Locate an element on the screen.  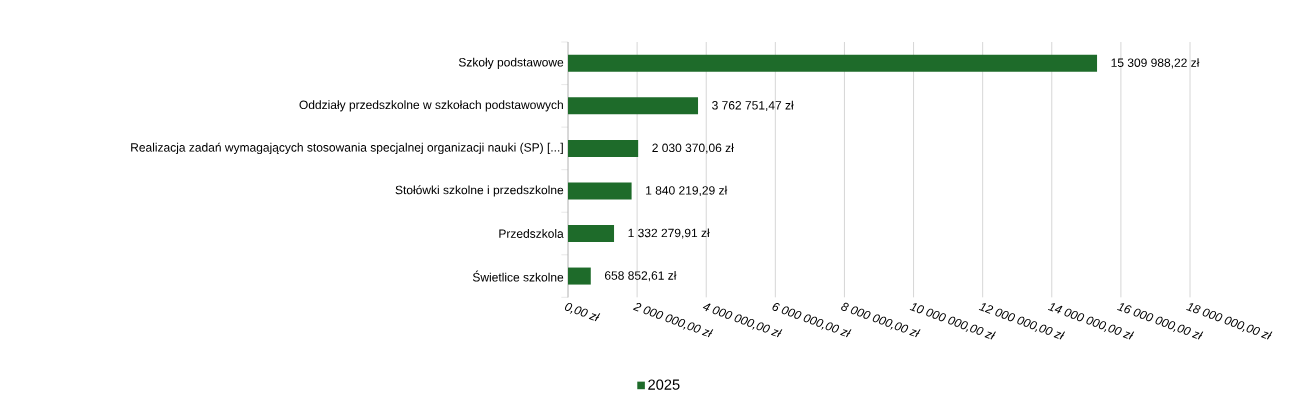
y-tick-label: Realizacja zadań wymagających stosowania specjalnej organizacji nauki (SP) [...] is located at coordinates (347, 148).